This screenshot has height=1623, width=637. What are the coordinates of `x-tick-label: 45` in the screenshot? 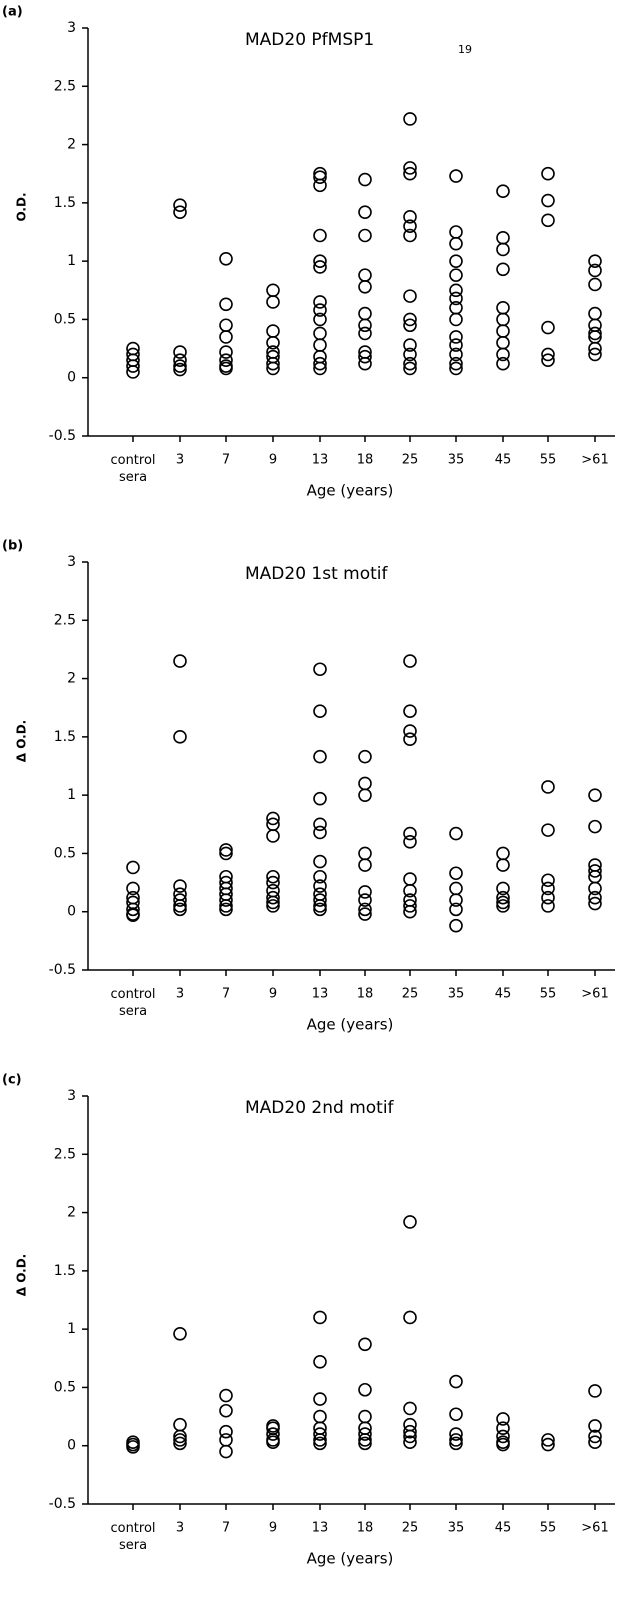 It's located at (503, 994).